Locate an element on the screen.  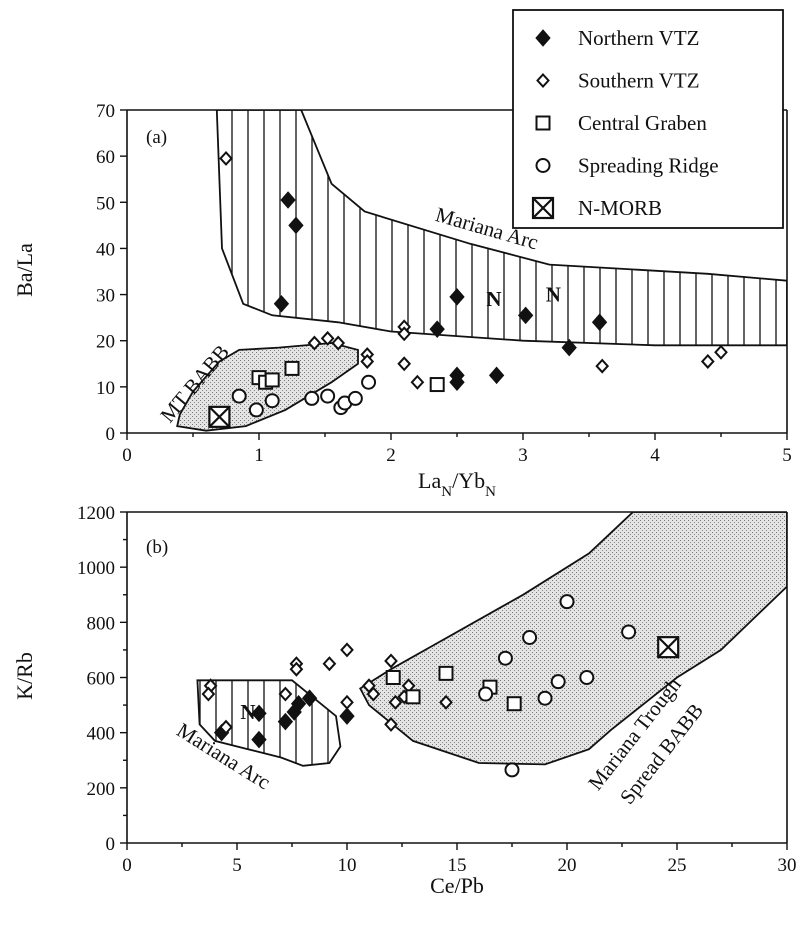
x-tick-label: 2 is located at coordinates (391, 455).